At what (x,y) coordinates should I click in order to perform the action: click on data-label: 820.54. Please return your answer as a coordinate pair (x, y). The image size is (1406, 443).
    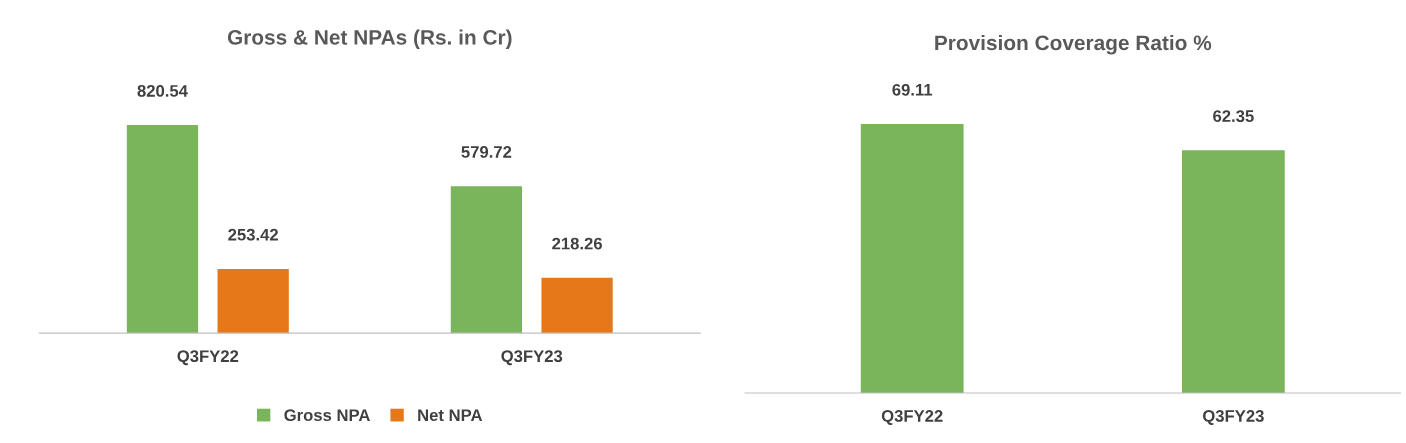
    Looking at the image, I should click on (162, 90).